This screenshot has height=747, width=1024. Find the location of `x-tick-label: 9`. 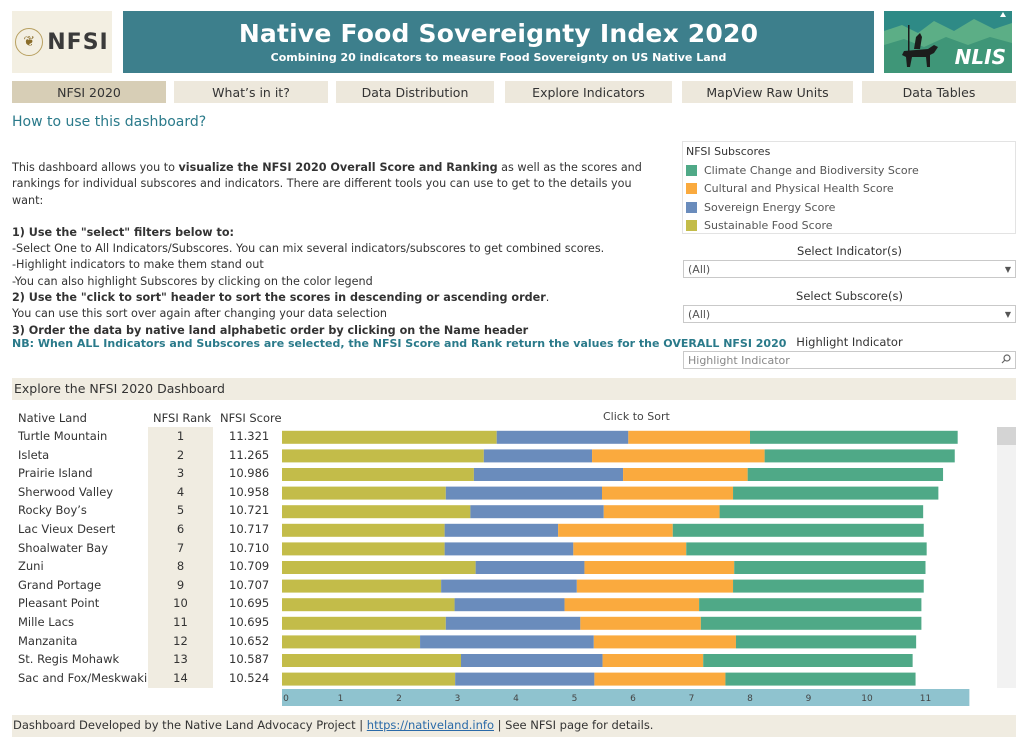

x-tick-label: 9 is located at coordinates (809, 699).